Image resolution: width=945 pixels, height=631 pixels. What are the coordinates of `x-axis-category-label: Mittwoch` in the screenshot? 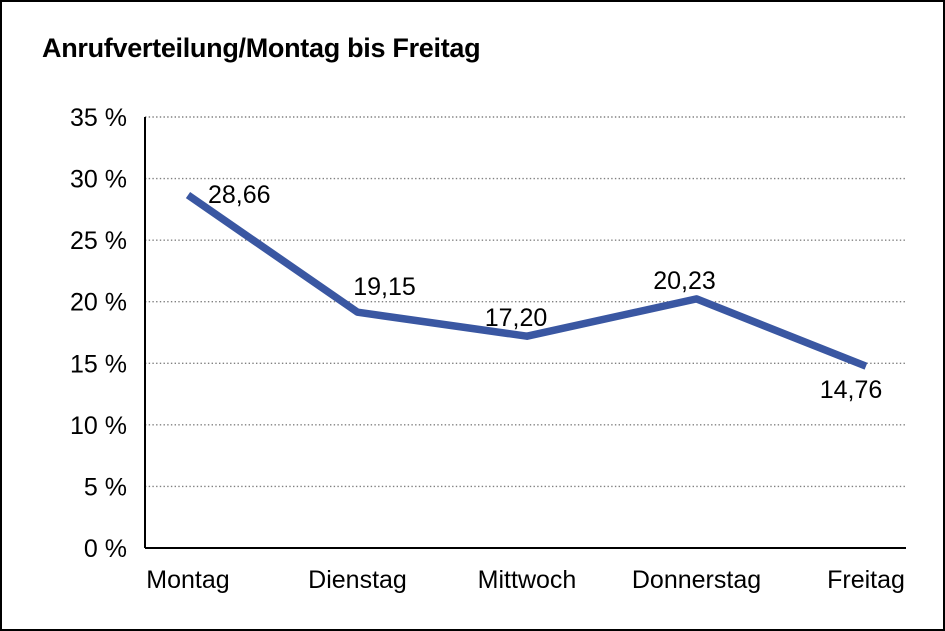 It's located at (527, 580).